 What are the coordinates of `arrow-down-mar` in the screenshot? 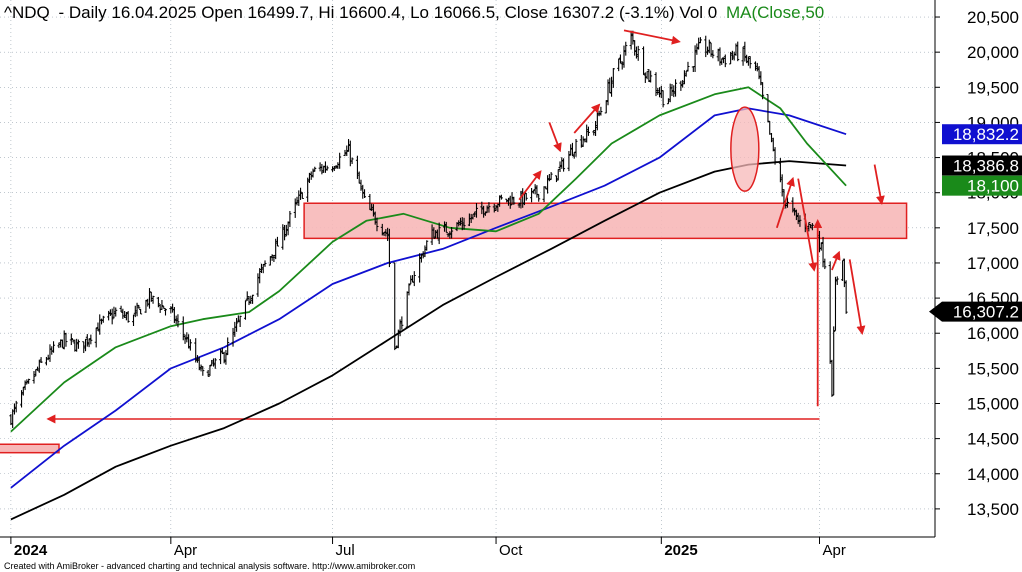 It's located at (807, 225).